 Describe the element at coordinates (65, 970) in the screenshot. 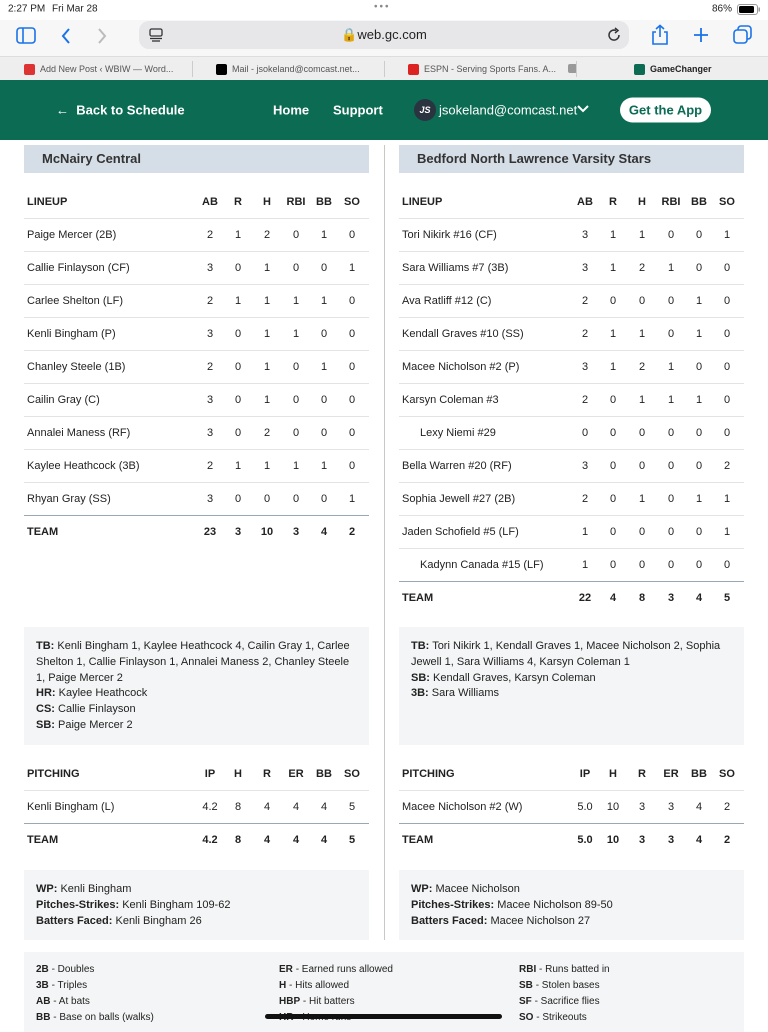

I see `legend-entry: 2B - Doubles` at that location.